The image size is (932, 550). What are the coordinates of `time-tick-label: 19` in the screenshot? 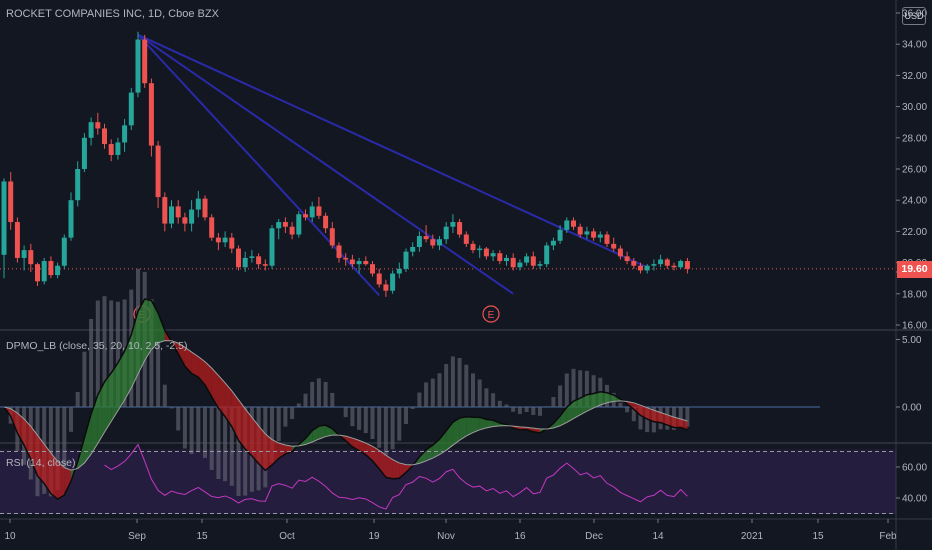 It's located at (374, 536).